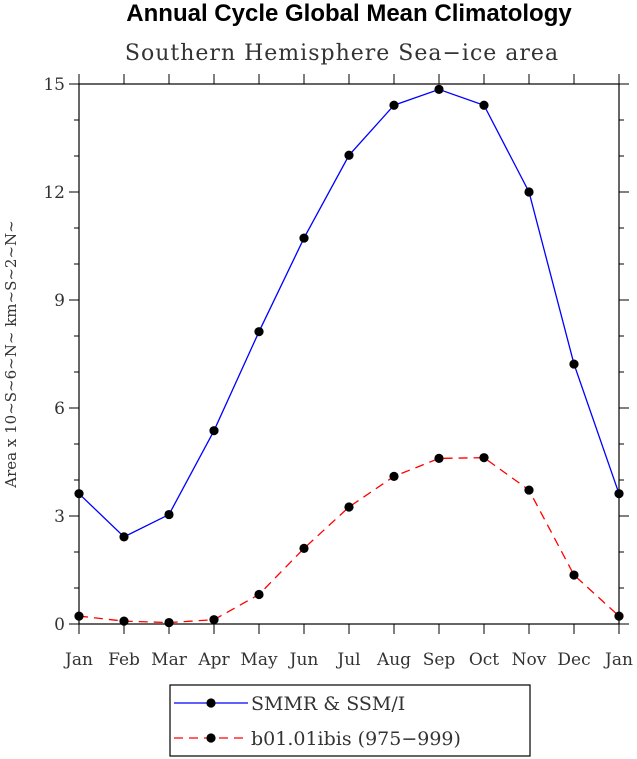 Image resolution: width=637 pixels, height=759 pixels. What do you see at coordinates (573, 660) in the screenshot?
I see `x-tick-label: Dec` at bounding box center [573, 660].